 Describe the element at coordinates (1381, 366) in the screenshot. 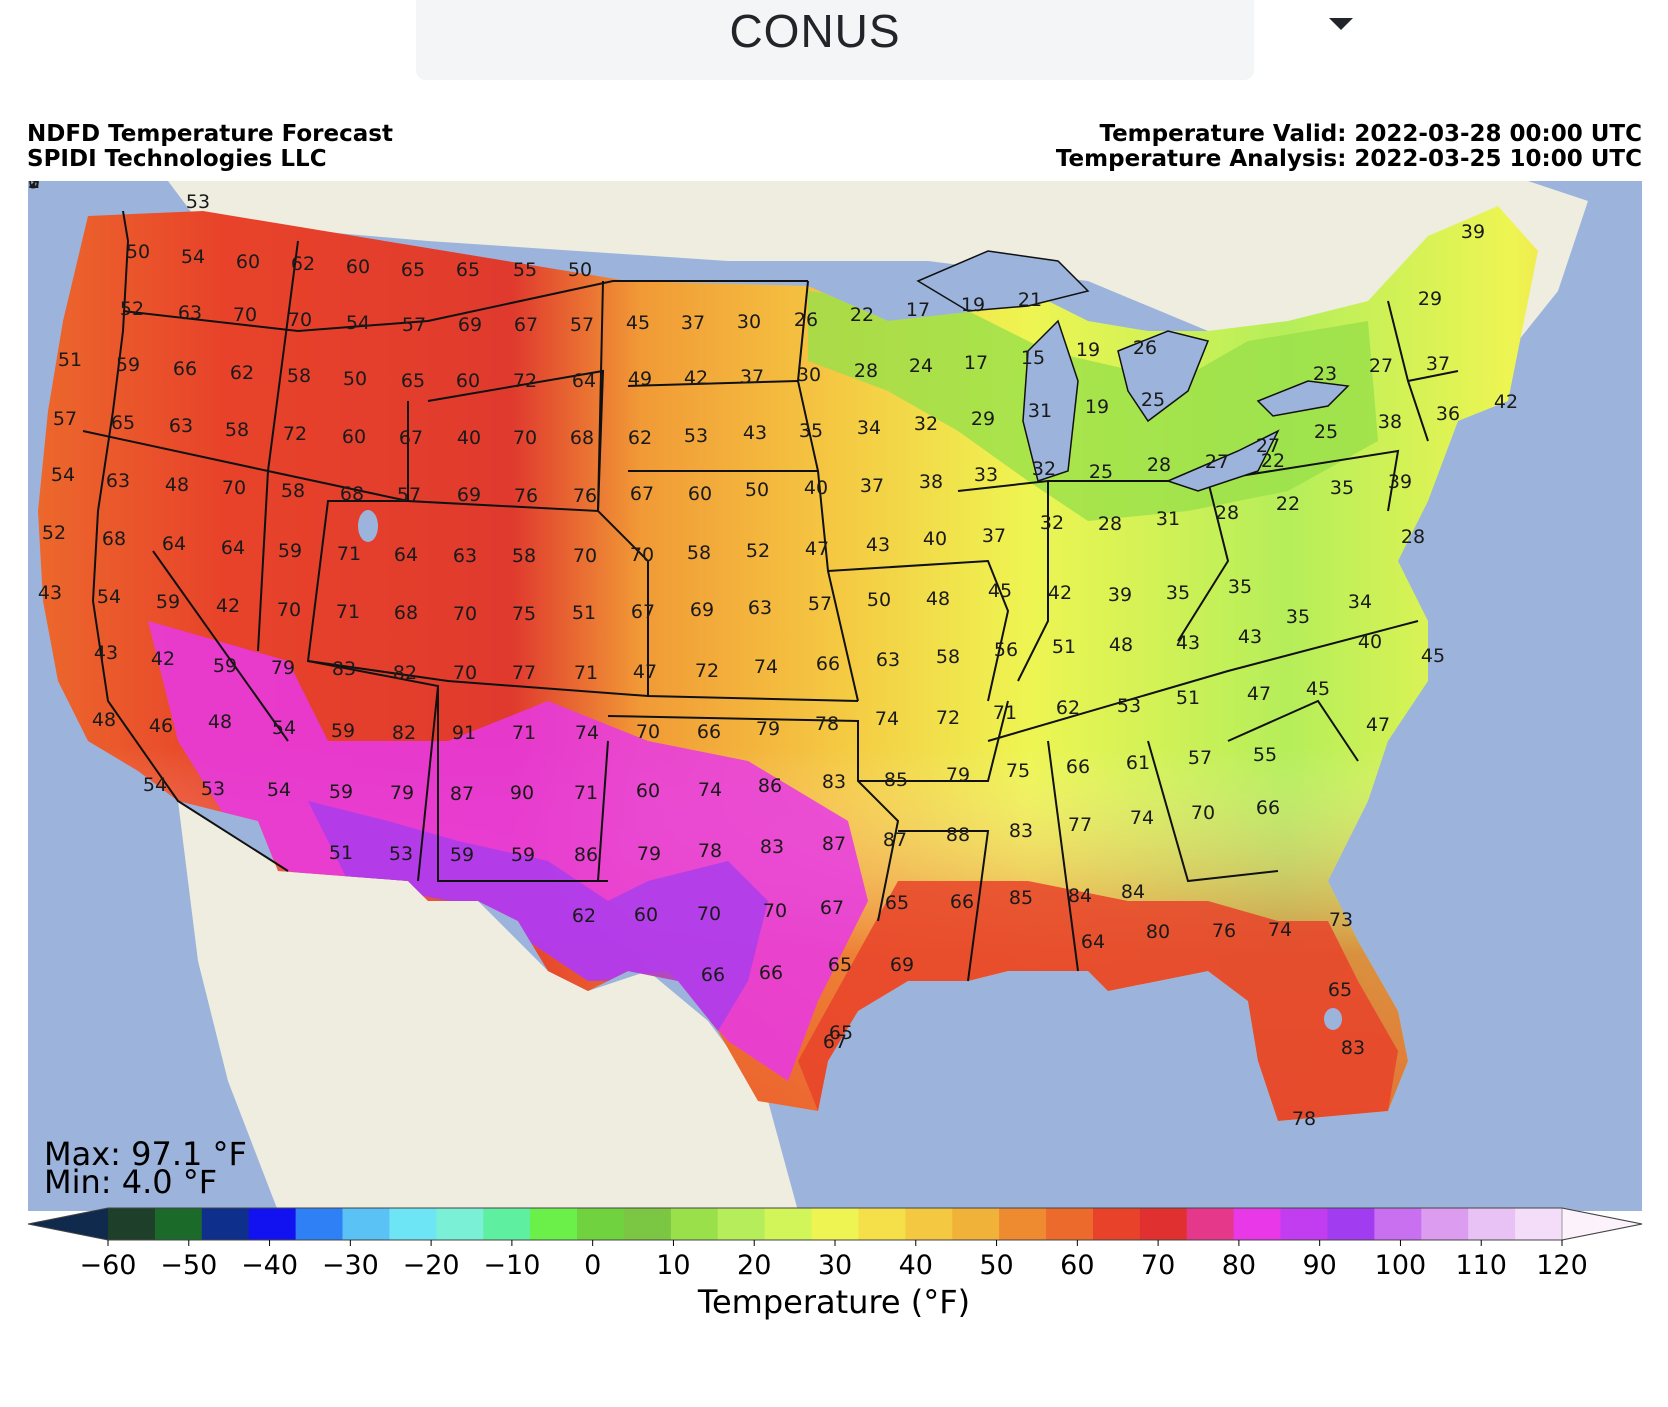

I see `map-temperature-value: 27` at that location.